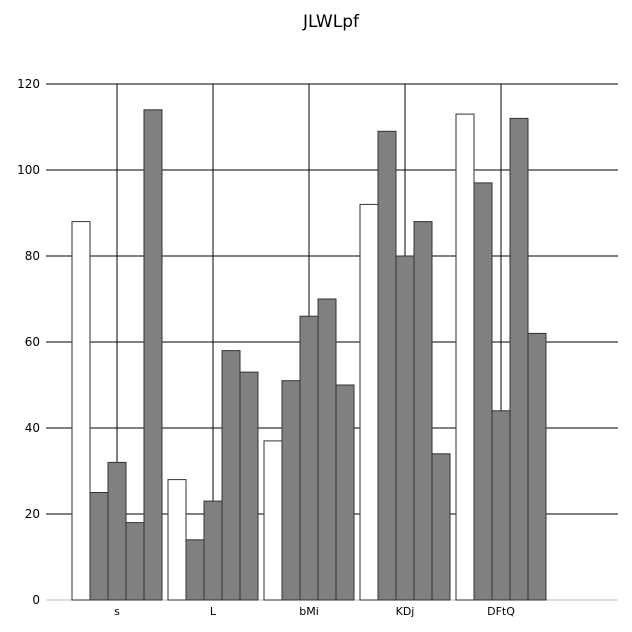 This screenshot has height=632, width=632. What do you see at coordinates (405, 611) in the screenshot?
I see `x-tick-label: KDj` at bounding box center [405, 611].